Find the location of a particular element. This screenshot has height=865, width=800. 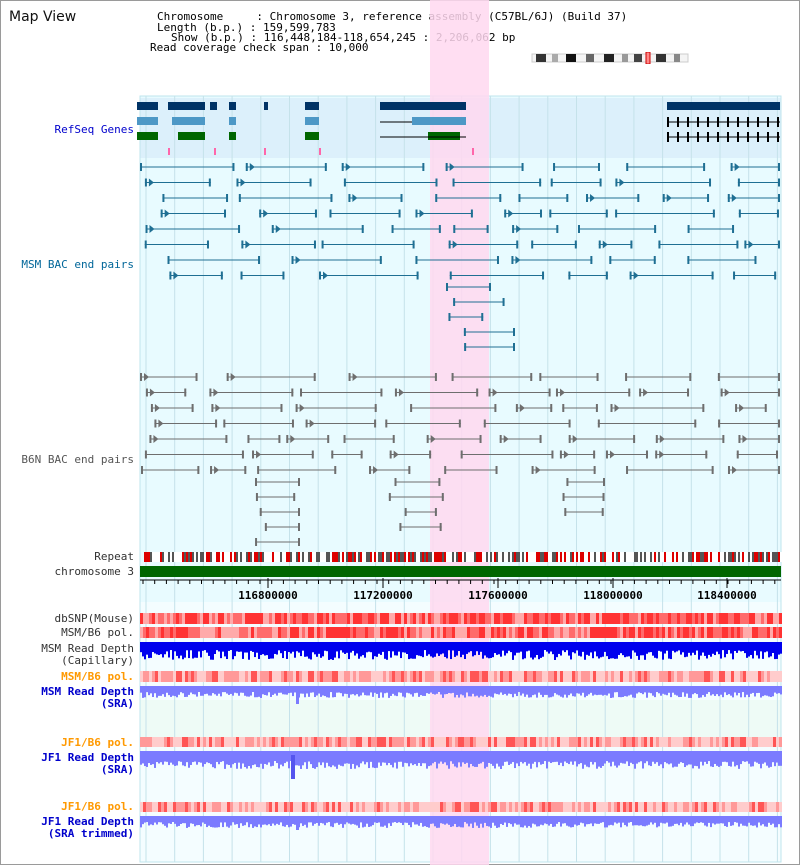

chromosome-ideogram is located at coordinates (610, 58).